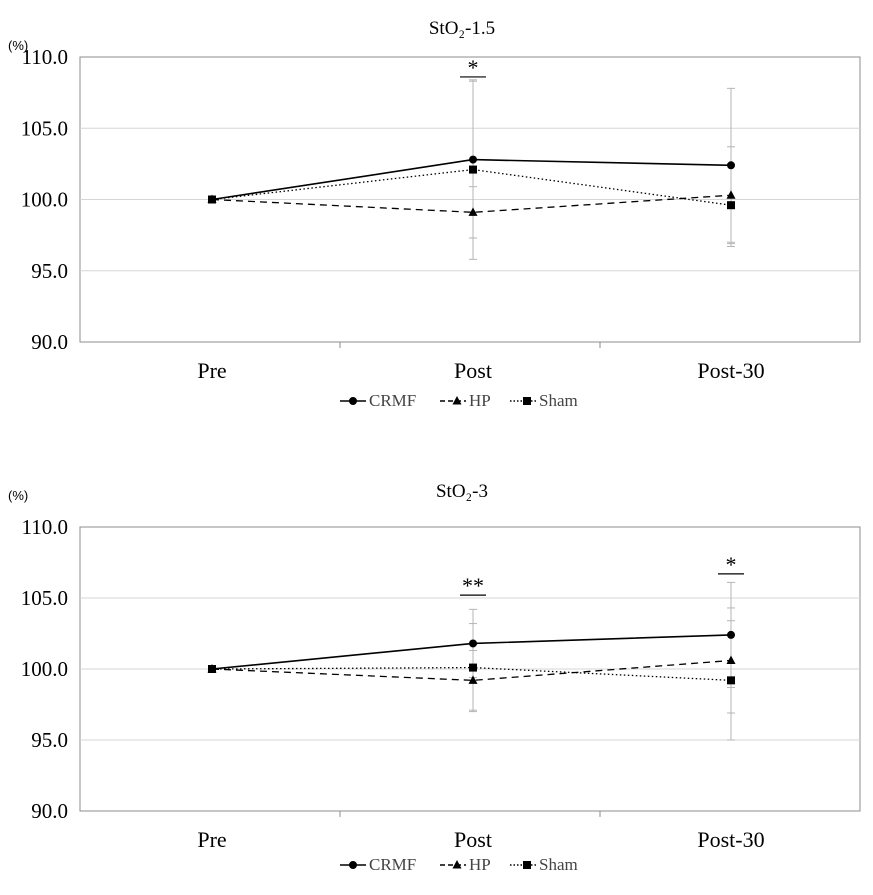 The width and height of the screenshot is (873, 895). What do you see at coordinates (462, 491) in the screenshot?
I see `chart-title: StO₂-3` at bounding box center [462, 491].